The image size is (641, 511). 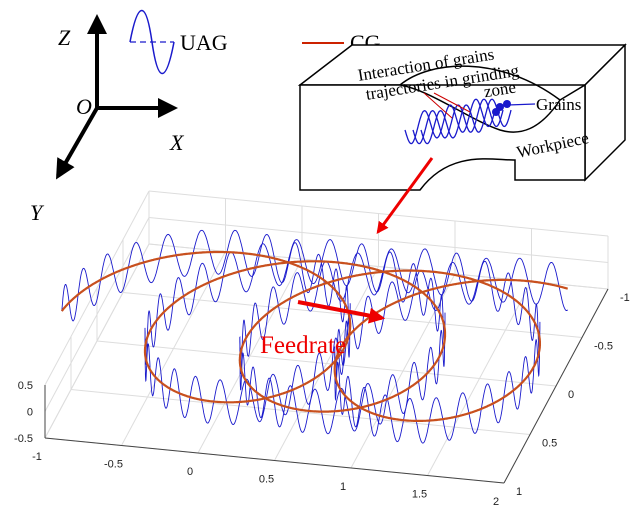 I want to click on workpiece-inset, so click(x=462, y=117).